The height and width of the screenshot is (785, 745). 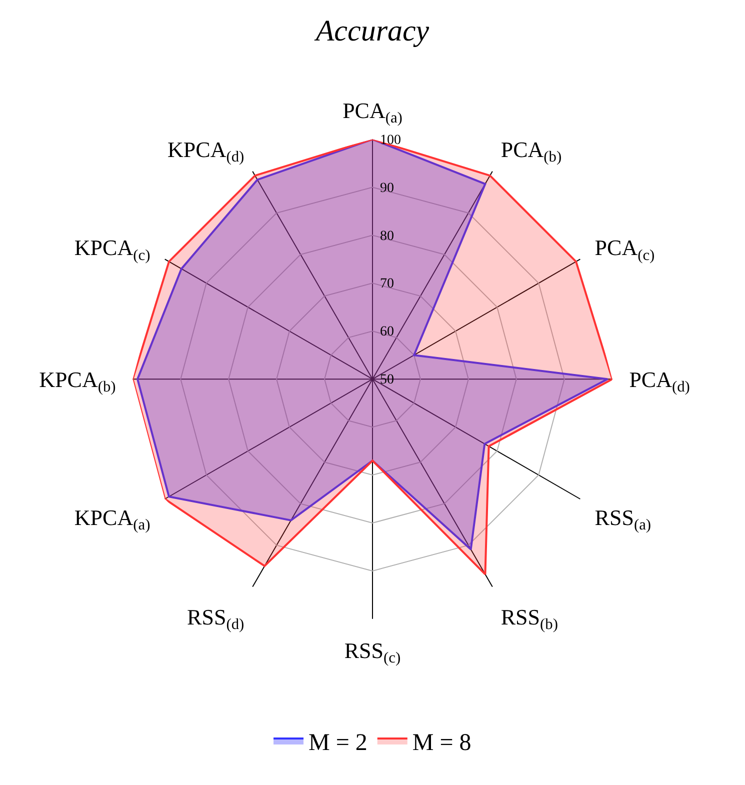 What do you see at coordinates (623, 519) in the screenshot?
I see `spoke-label: RSS$_{(a)}$` at bounding box center [623, 519].